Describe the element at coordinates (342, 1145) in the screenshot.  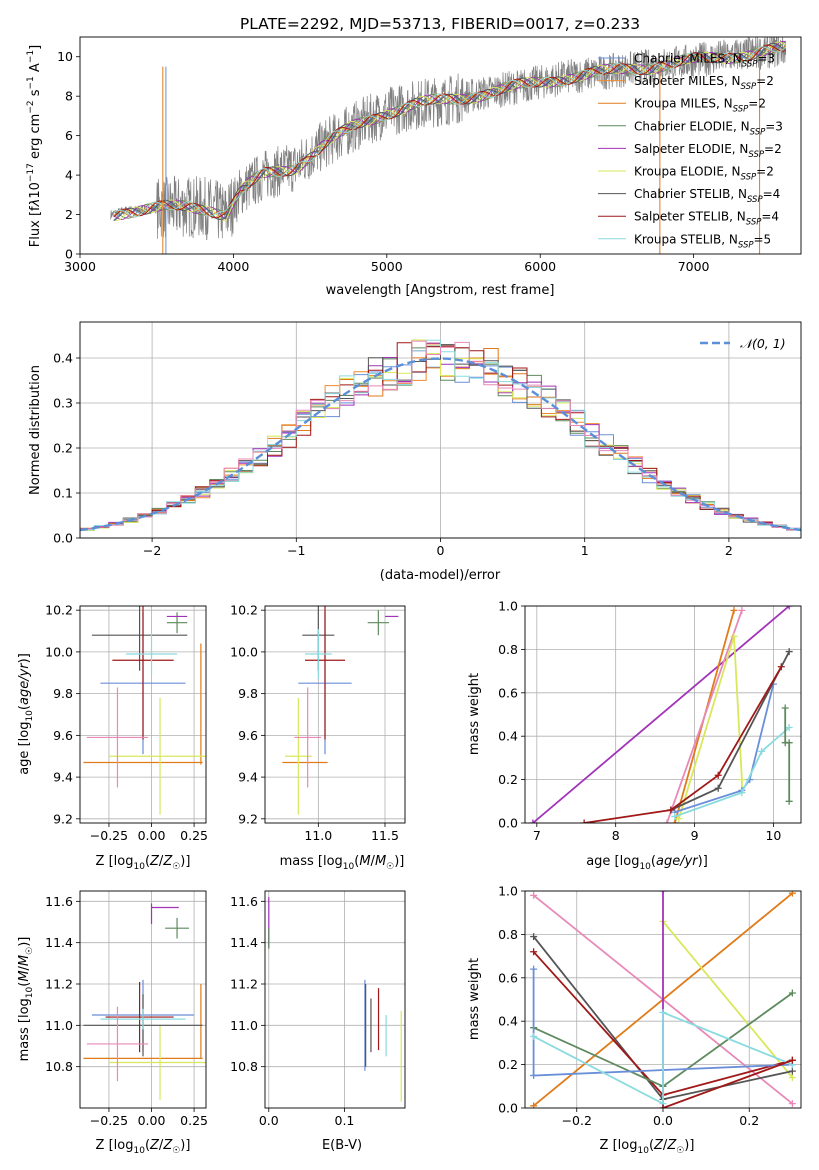
I see `mass-ebv-xlabel: E(B-V)` at that location.